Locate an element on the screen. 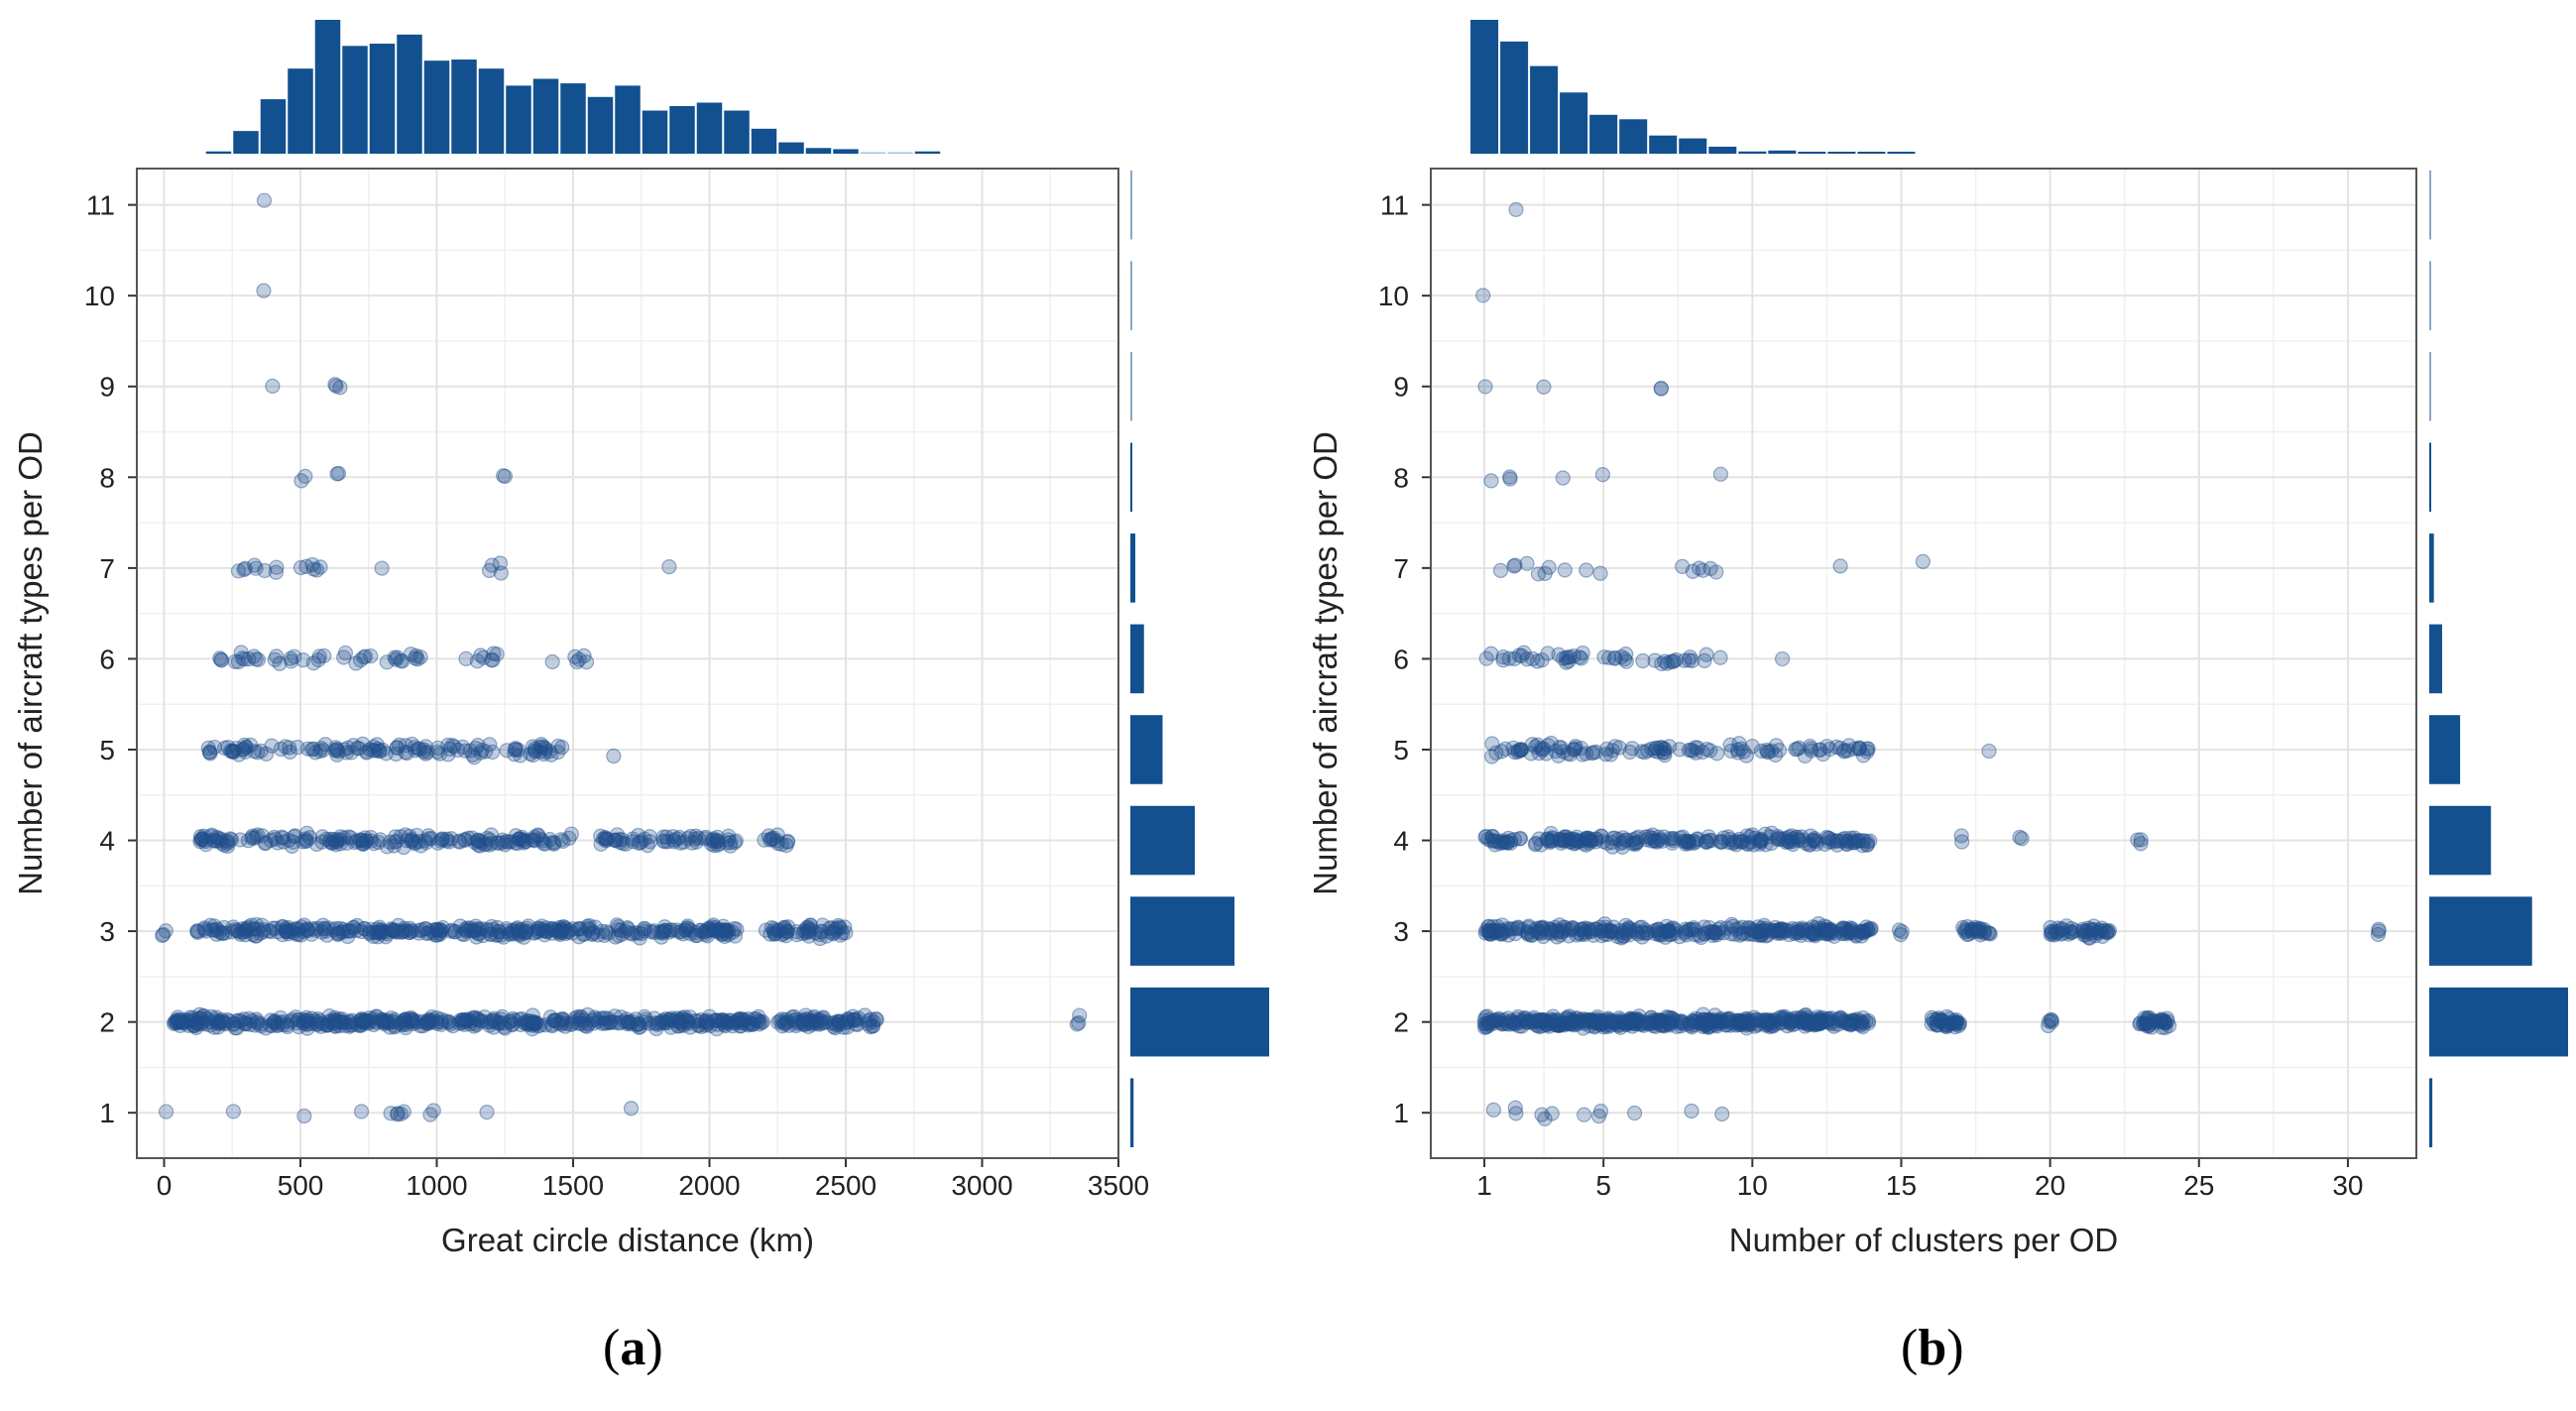  y-tick-label: 6 is located at coordinates (1401, 659).